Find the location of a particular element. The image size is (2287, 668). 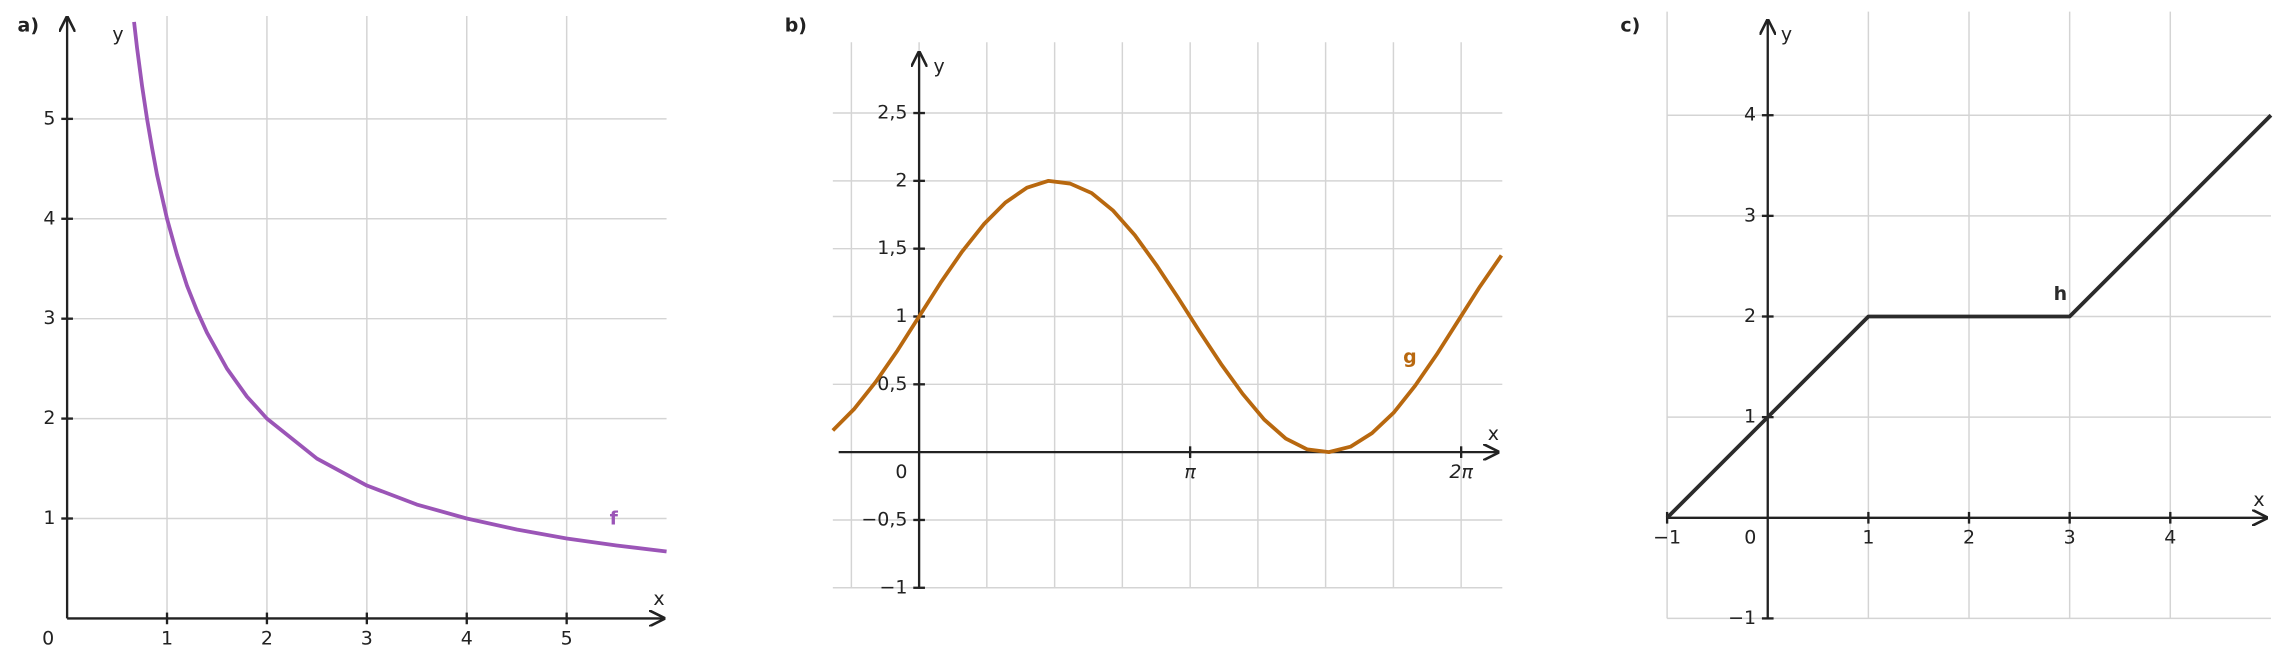

x-tick-label: −1 is located at coordinates (1667, 538).